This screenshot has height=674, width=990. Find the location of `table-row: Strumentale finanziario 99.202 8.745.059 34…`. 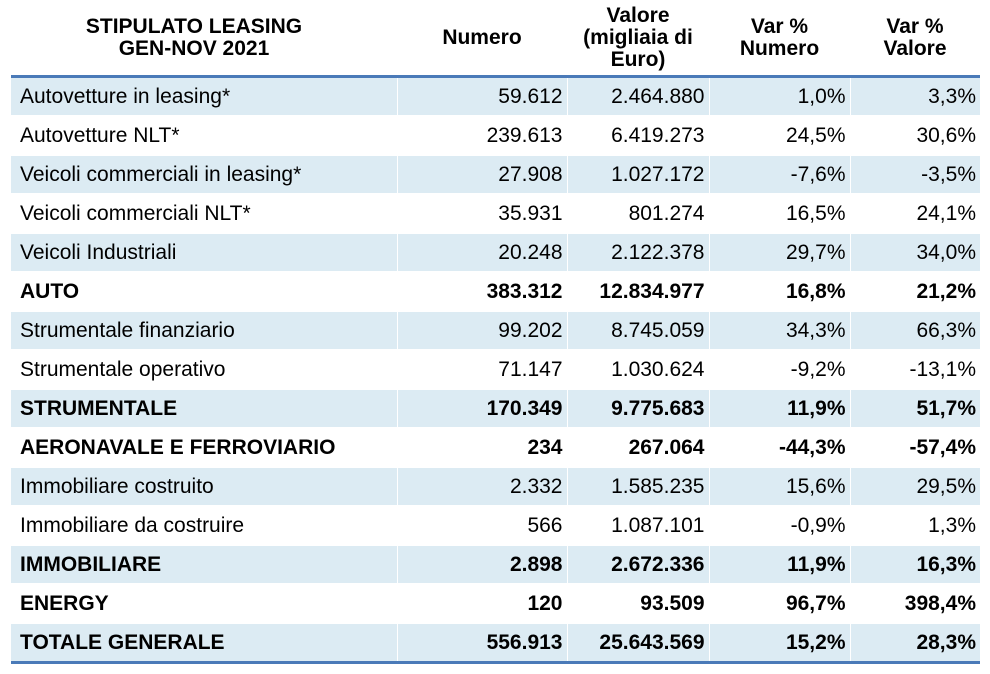

table-row: Strumentale finanziario 99.202 8.745.059 34… is located at coordinates (495, 331).